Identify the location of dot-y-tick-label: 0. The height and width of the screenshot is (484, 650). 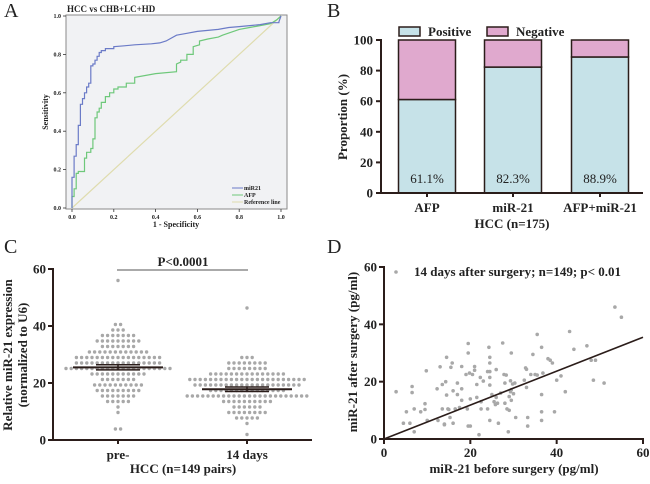
(43, 440).